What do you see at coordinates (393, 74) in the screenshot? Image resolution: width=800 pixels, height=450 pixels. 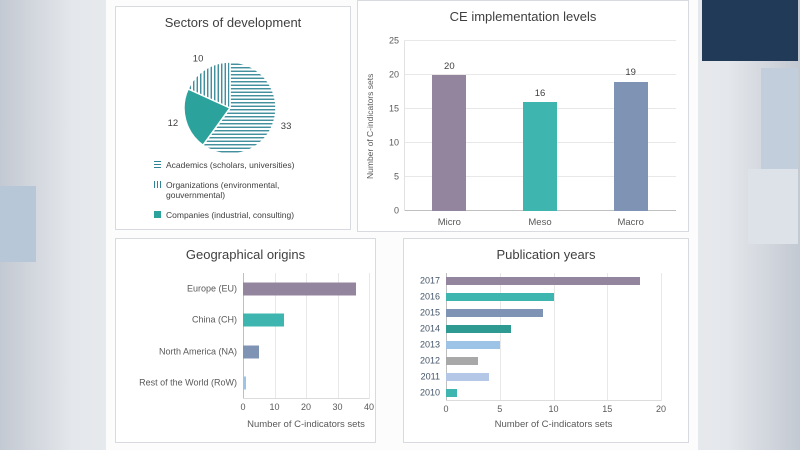 I see `y-tick-label: 20` at bounding box center [393, 74].